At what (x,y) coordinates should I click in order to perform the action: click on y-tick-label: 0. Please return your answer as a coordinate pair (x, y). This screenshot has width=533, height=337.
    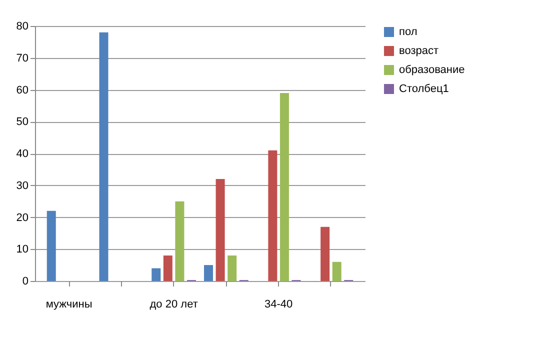
    Looking at the image, I should click on (25, 282).